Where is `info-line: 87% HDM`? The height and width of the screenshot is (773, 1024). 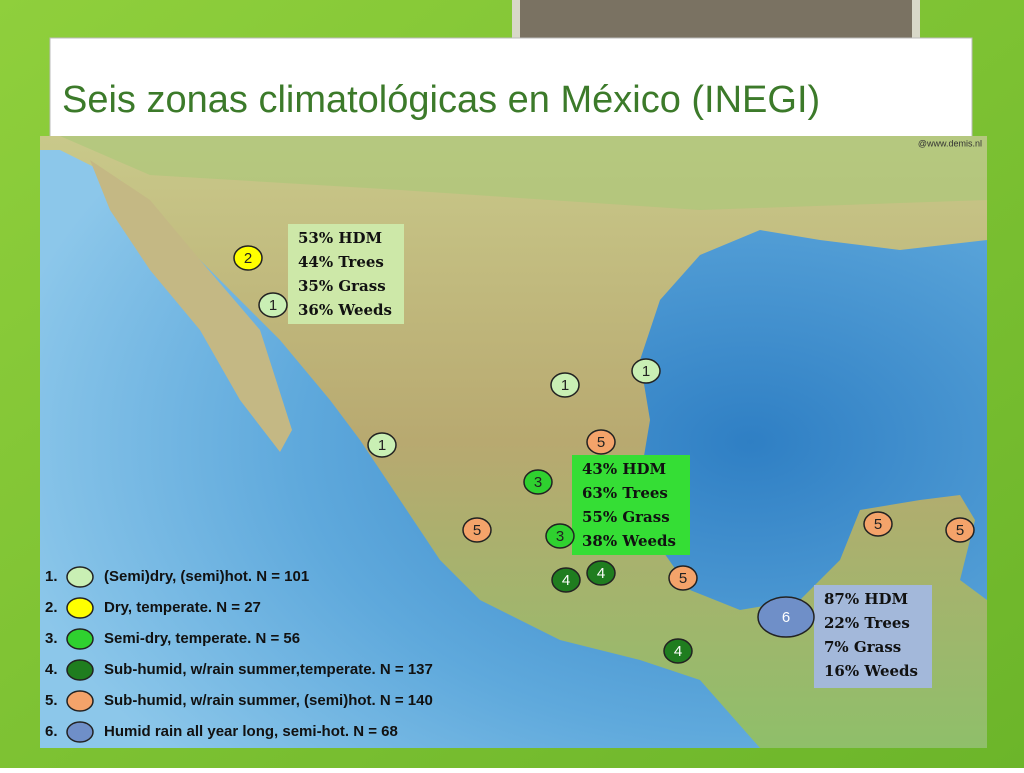 info-line: 87% HDM is located at coordinates (866, 599).